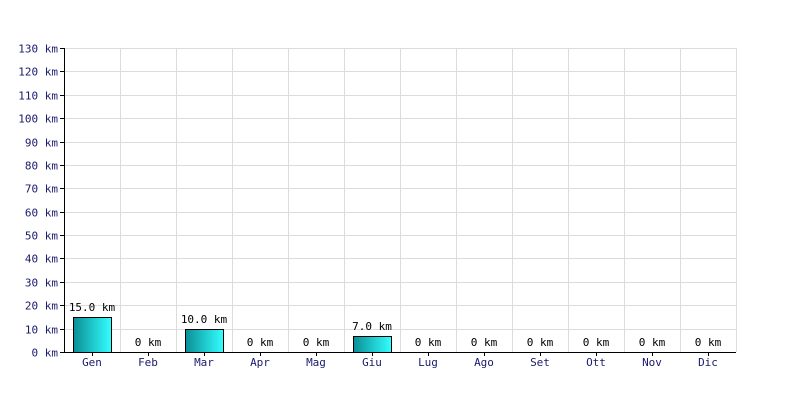  Describe the element at coordinates (38, 96) in the screenshot. I see `y-tick-label: 110 km` at that location.